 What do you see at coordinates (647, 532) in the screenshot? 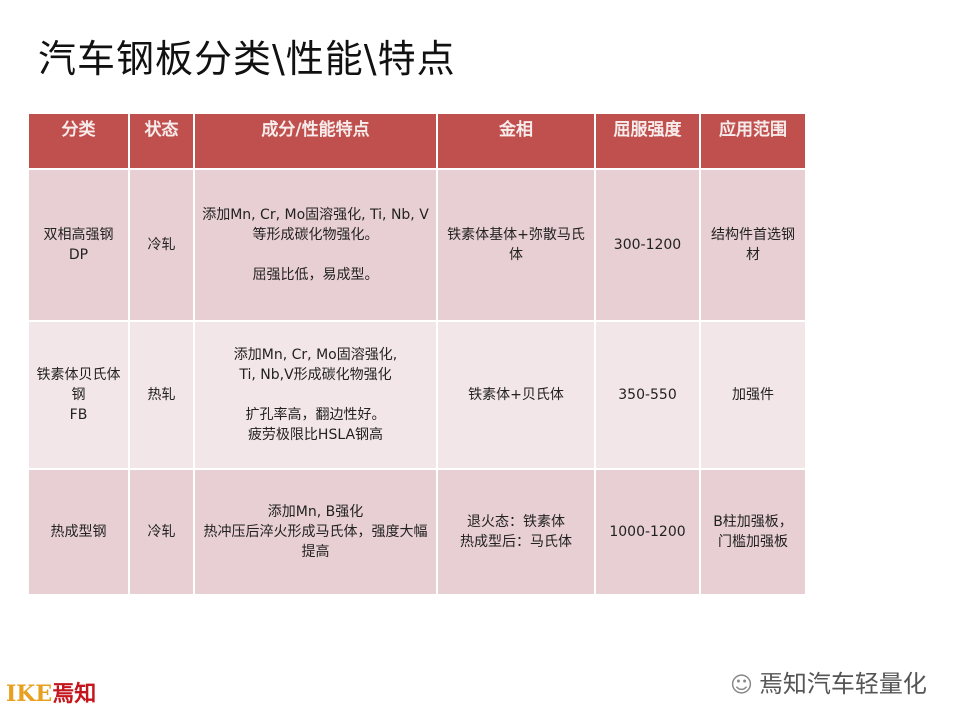
I see `cell-yield-strength: 1000-1200` at bounding box center [647, 532].